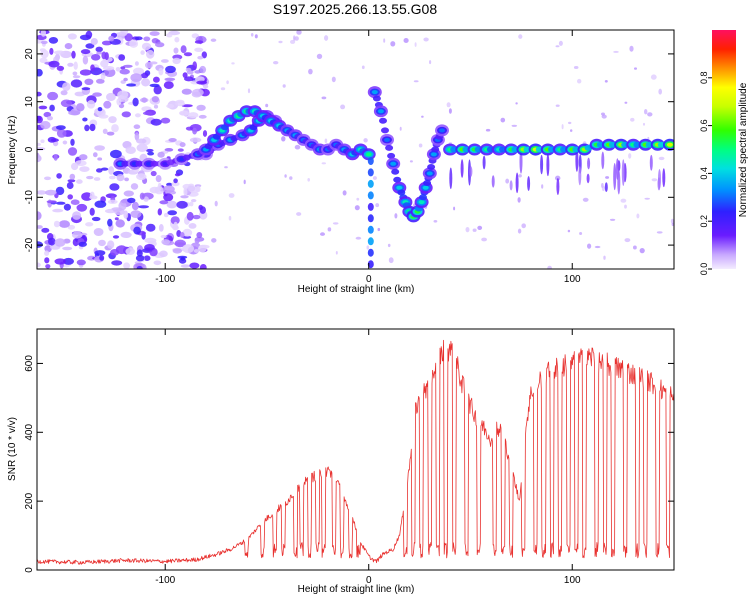 The image size is (750, 600). What do you see at coordinates (724, 149) in the screenshot?
I see `colorbar-bar` at bounding box center [724, 149].